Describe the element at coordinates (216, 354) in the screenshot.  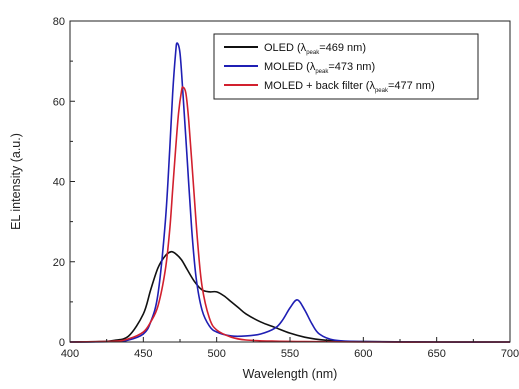
I see `x-tick-label: 500` at that location.